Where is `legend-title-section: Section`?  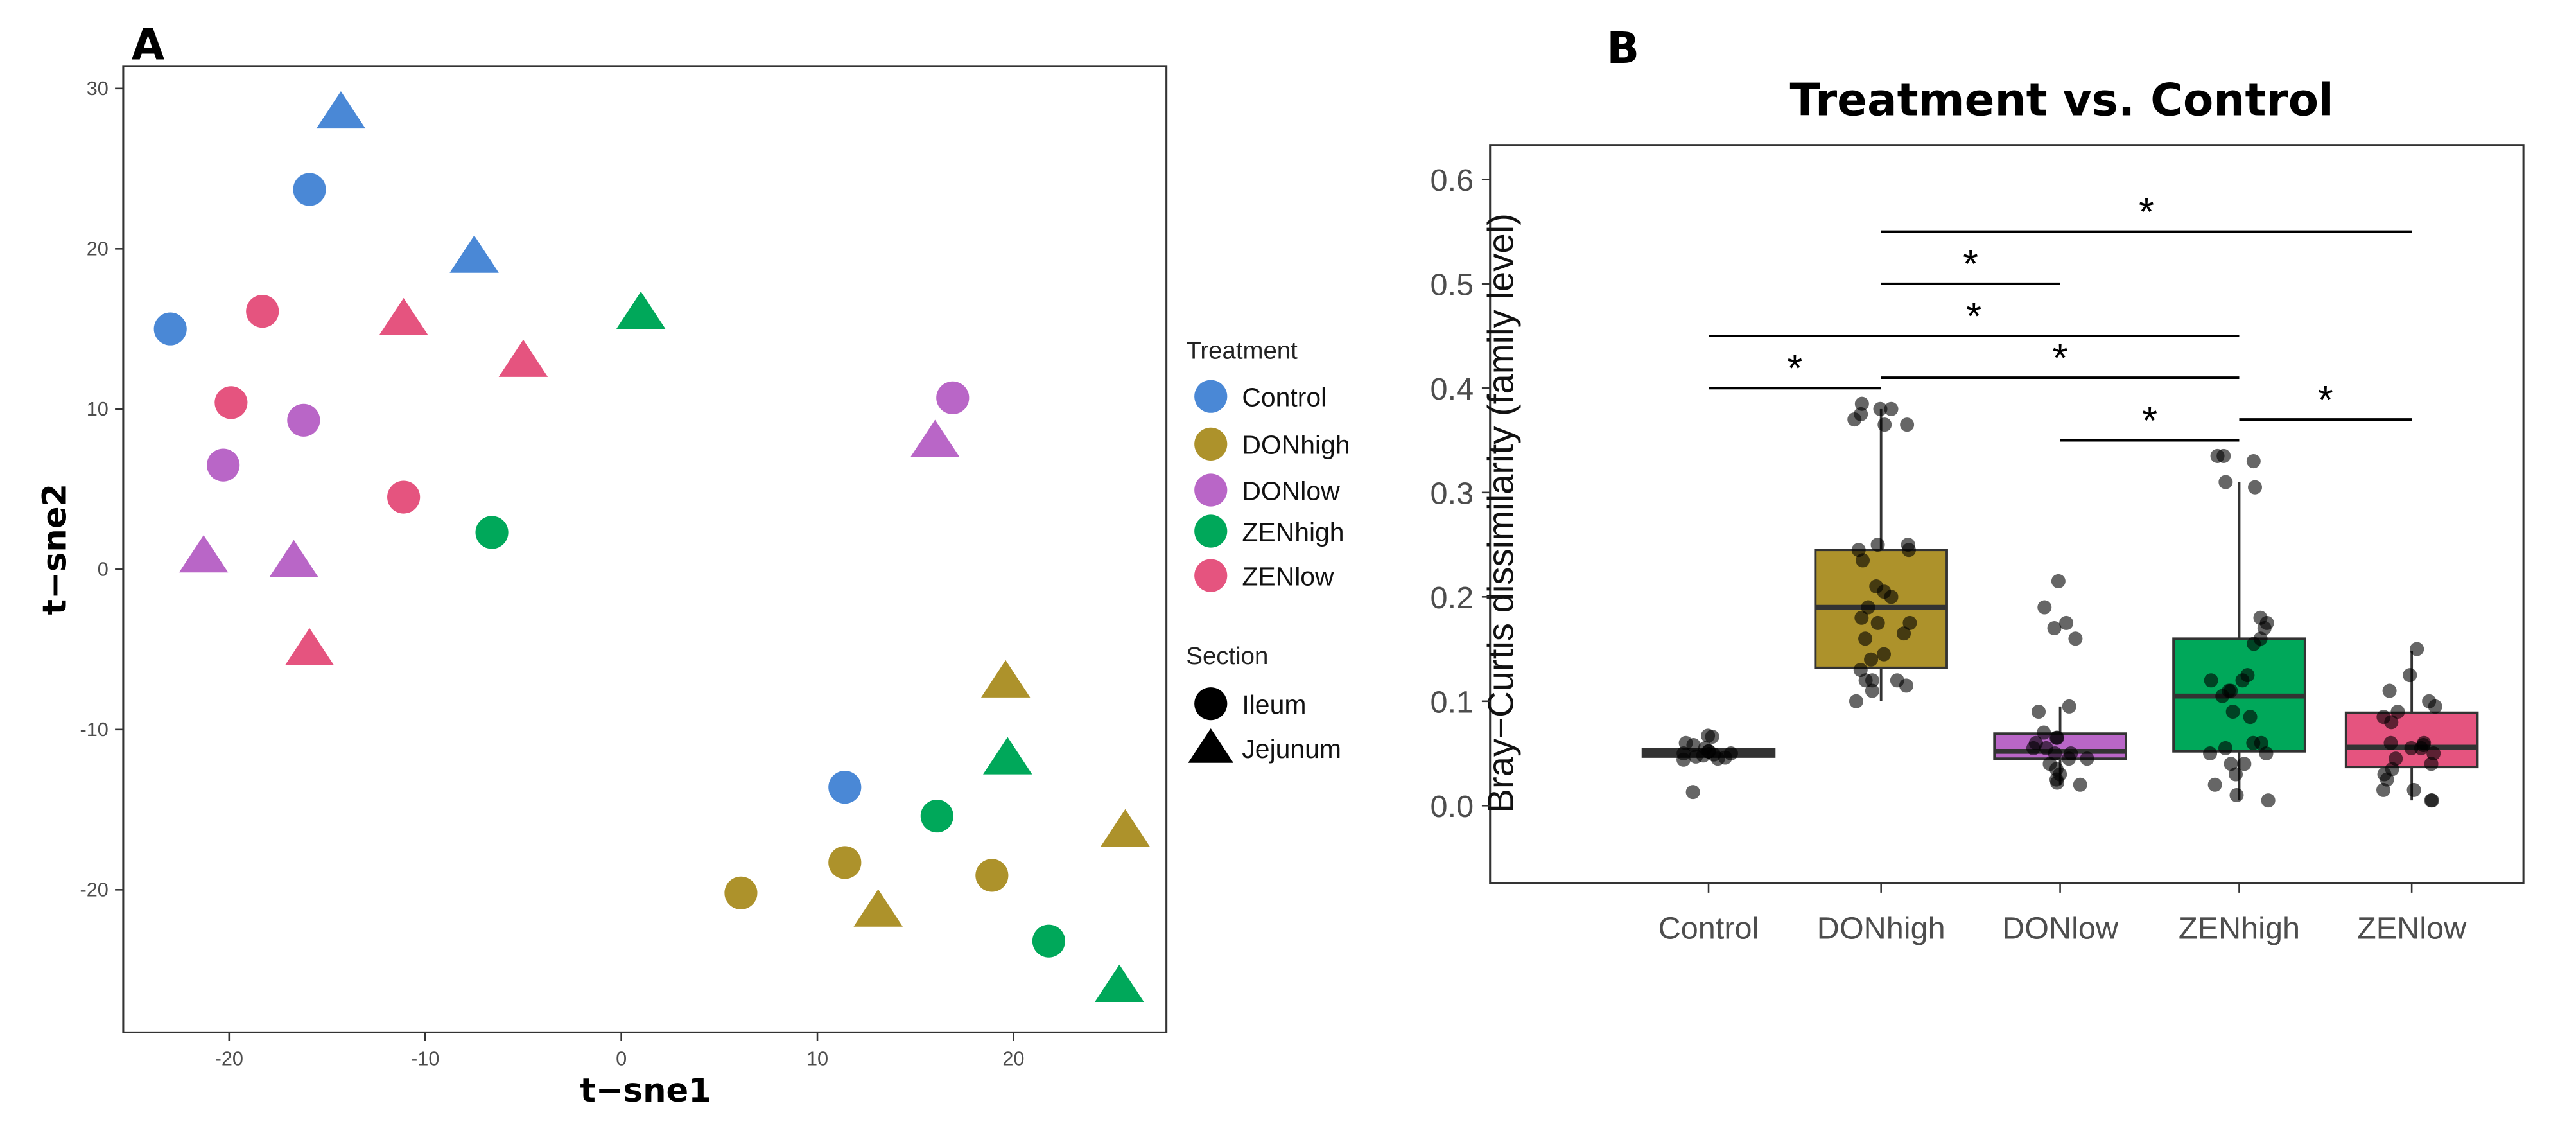 legend-title-section: Section is located at coordinates (1227, 656).